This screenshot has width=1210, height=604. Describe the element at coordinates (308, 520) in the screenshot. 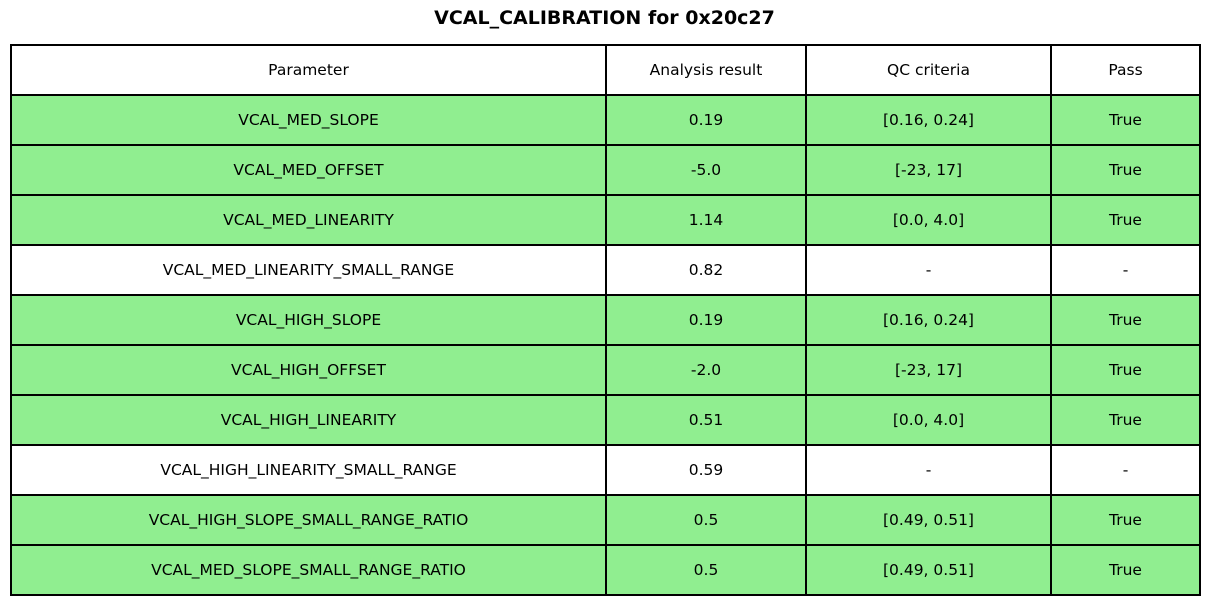

I see `param-cell: VCAL_HIGH_SLOPE_SMALL_RANGE_RATIO` at that location.